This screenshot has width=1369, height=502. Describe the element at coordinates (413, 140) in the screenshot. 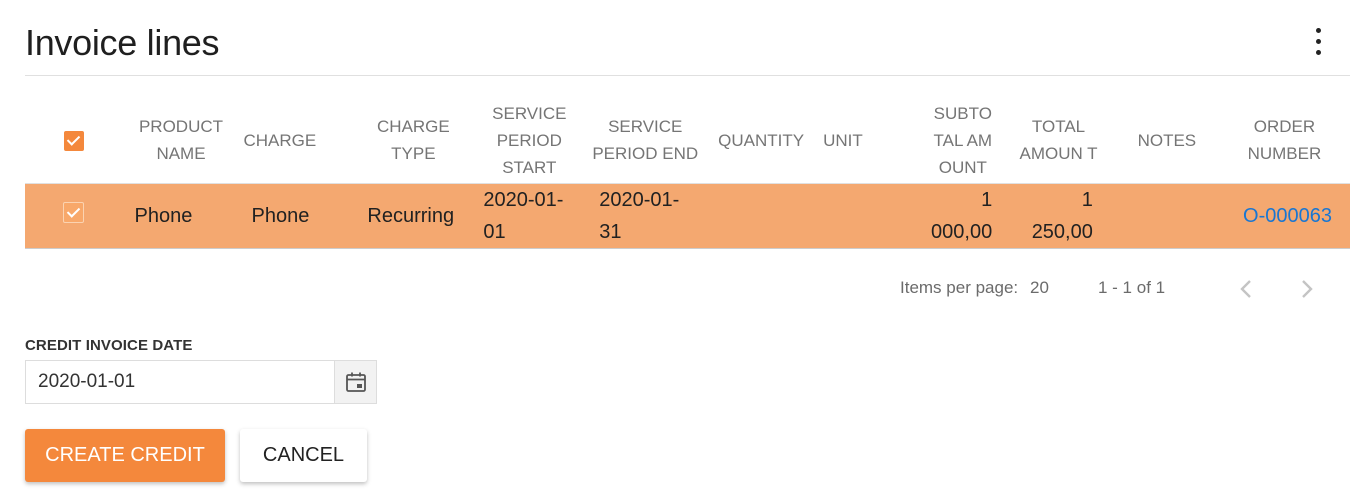

I see `col-header-charge-type: CHARGE TYPE` at that location.